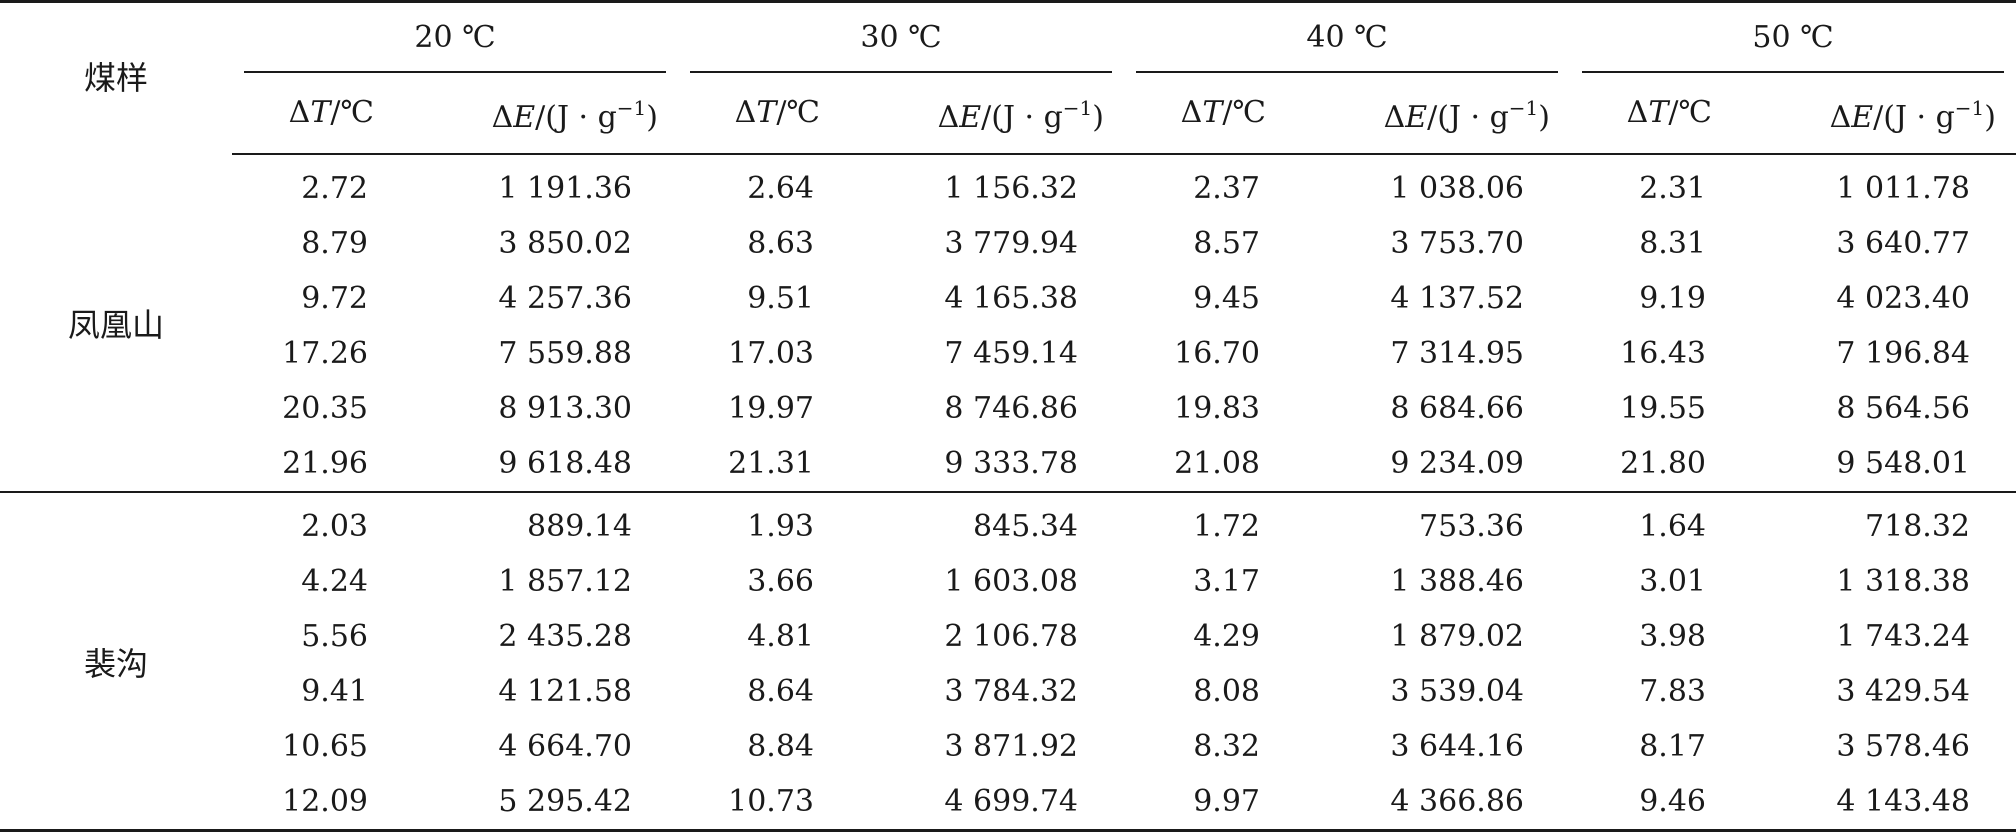  I want to click on delta-e-cell: 1 011.78, so click(1903, 188).